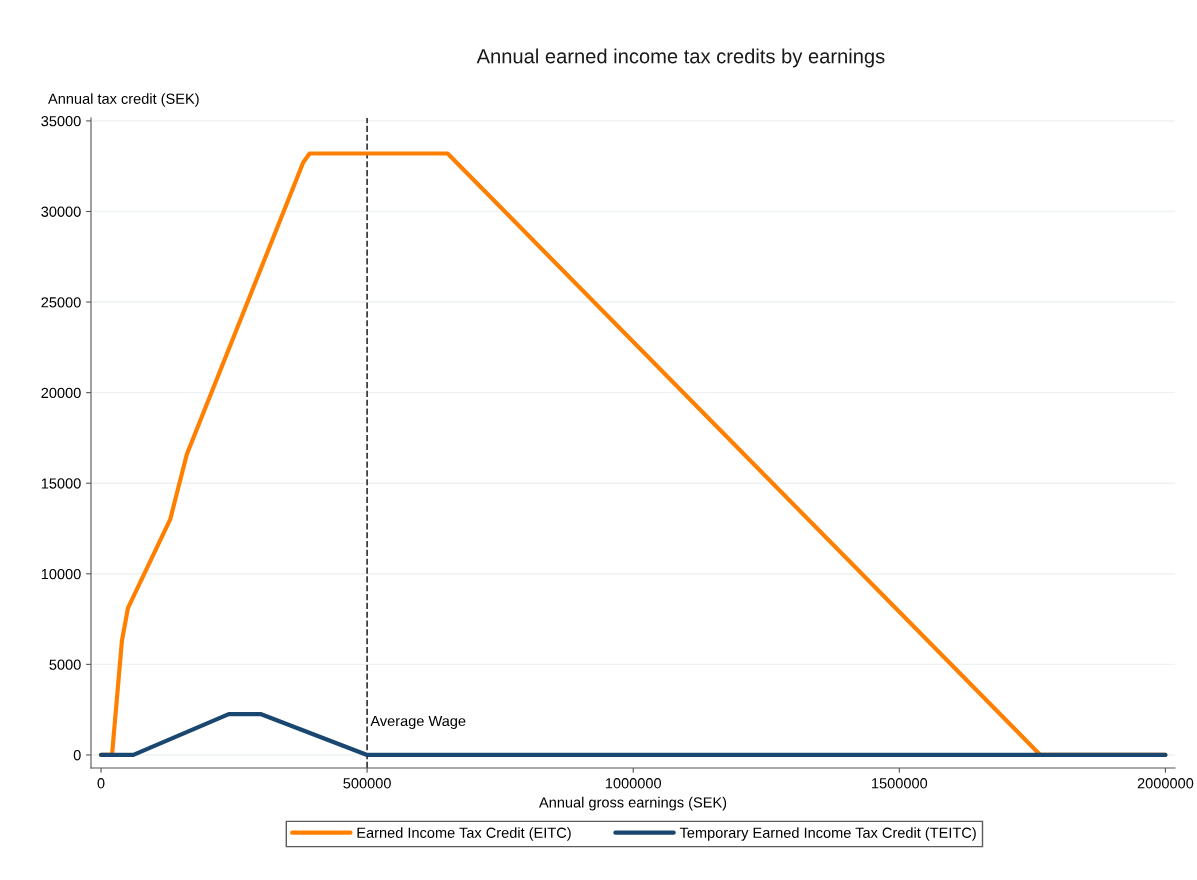 This screenshot has width=1197, height=880. What do you see at coordinates (61, 574) in the screenshot?
I see `y-tick-label: 10000` at bounding box center [61, 574].